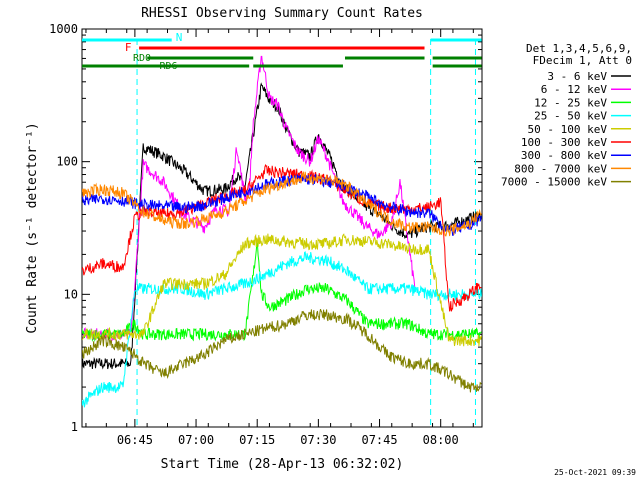 The width and height of the screenshot is (640, 480). What do you see at coordinates (564, 142) in the screenshot?
I see `legend-entry-label: 100 - 300 keV` at bounding box center [564, 142].